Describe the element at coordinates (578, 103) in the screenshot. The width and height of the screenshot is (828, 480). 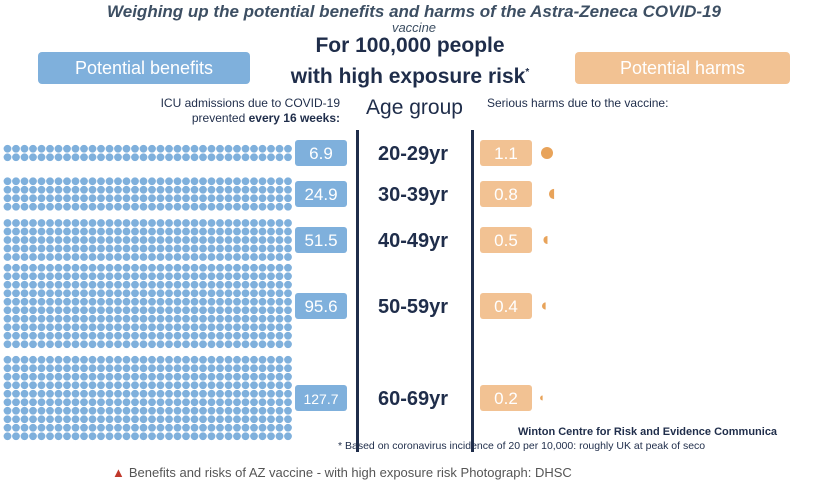
I see `harms-subtitle: Serious harms due to the vaccine:` at that location.